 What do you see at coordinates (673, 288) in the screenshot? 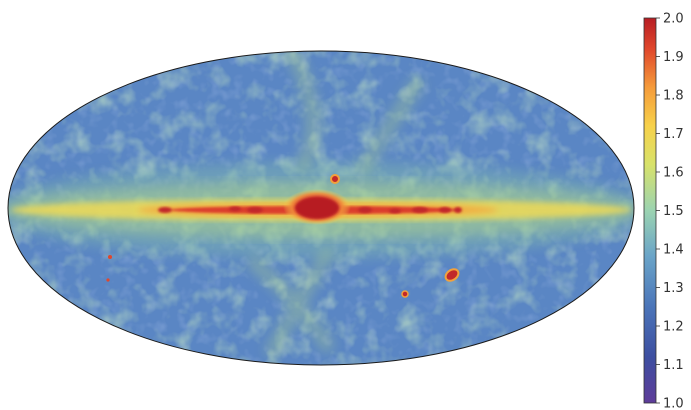
I see `colorbar-tick-label: 1.3` at bounding box center [673, 288].